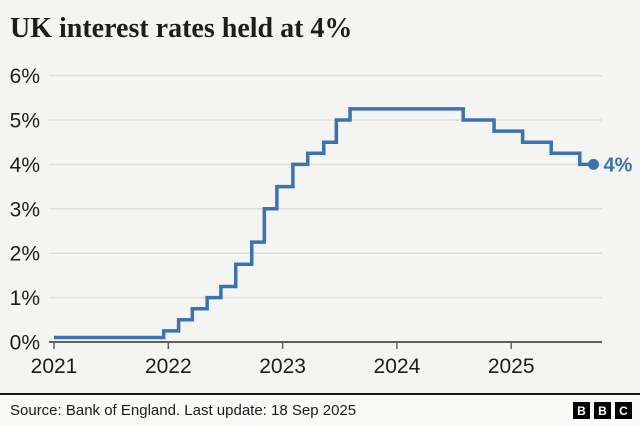 This screenshot has width=640, height=426. Describe the element at coordinates (25, 298) in the screenshot. I see `y-tick-label: 1%` at that location.